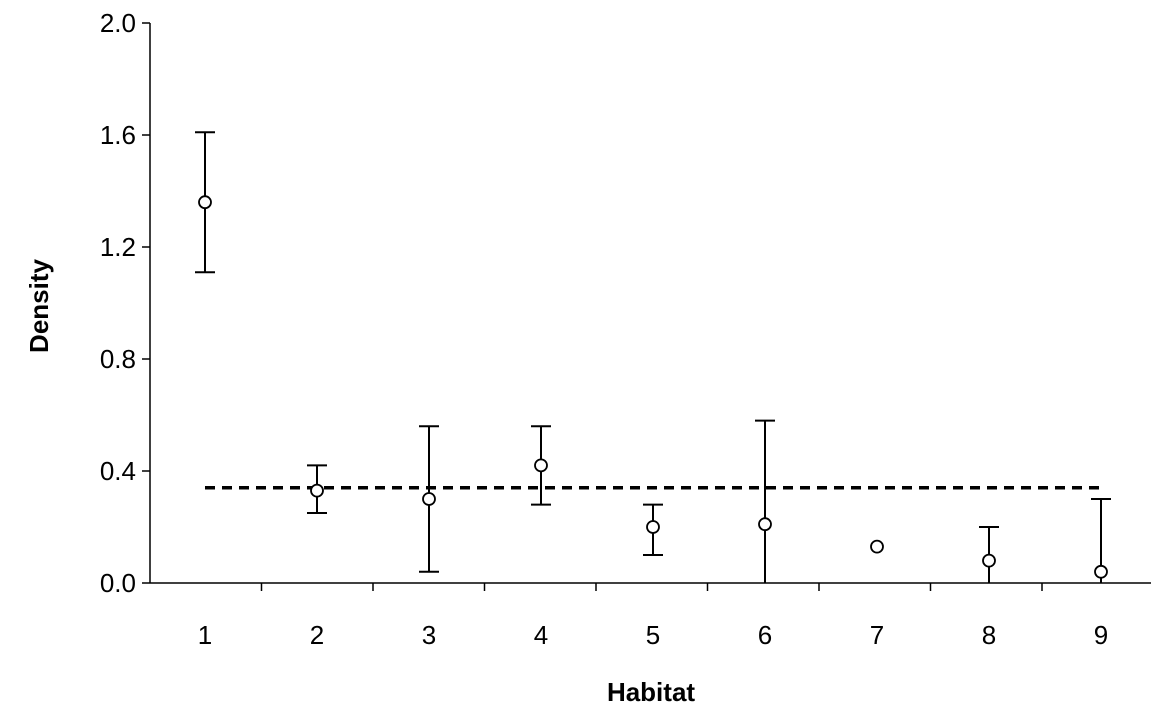 The width and height of the screenshot is (1153, 711). What do you see at coordinates (1101, 635) in the screenshot?
I see `x-tick-label: 9` at bounding box center [1101, 635].